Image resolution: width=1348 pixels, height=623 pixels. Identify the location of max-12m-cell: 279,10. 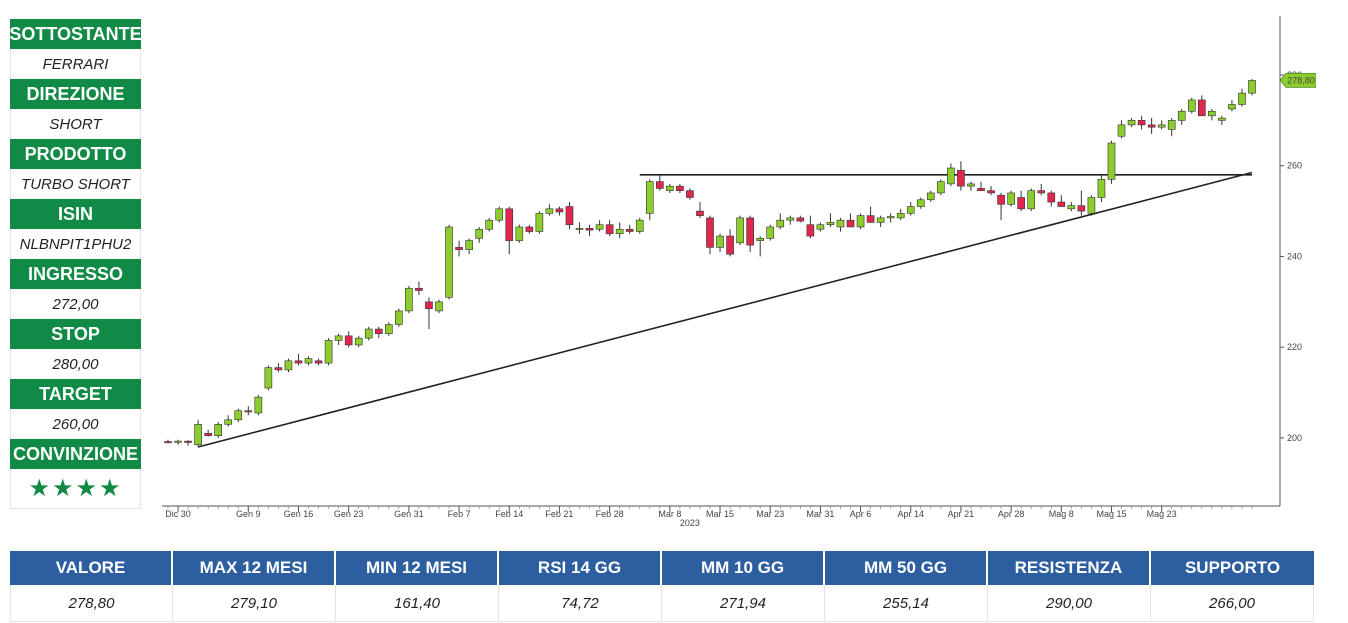
(254, 603).